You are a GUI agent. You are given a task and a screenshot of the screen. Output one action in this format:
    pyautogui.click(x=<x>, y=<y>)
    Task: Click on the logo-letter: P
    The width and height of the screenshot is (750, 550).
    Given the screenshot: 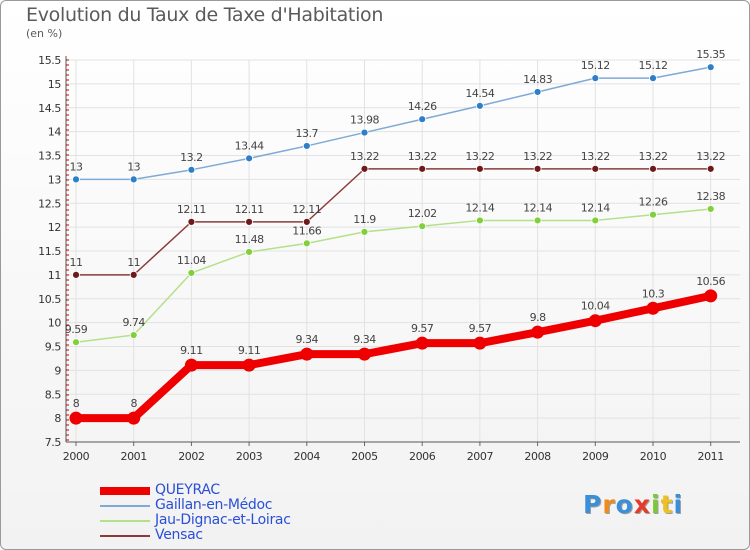 What is the action you would take?
    pyautogui.click(x=593, y=504)
    